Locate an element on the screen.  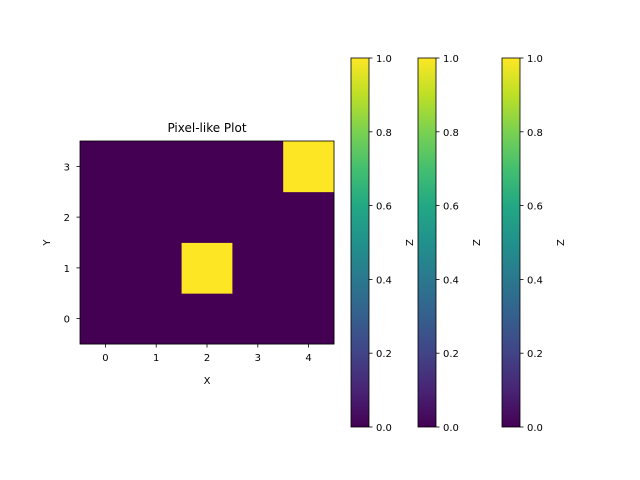
y-tick-label: 1 is located at coordinates (67, 269).